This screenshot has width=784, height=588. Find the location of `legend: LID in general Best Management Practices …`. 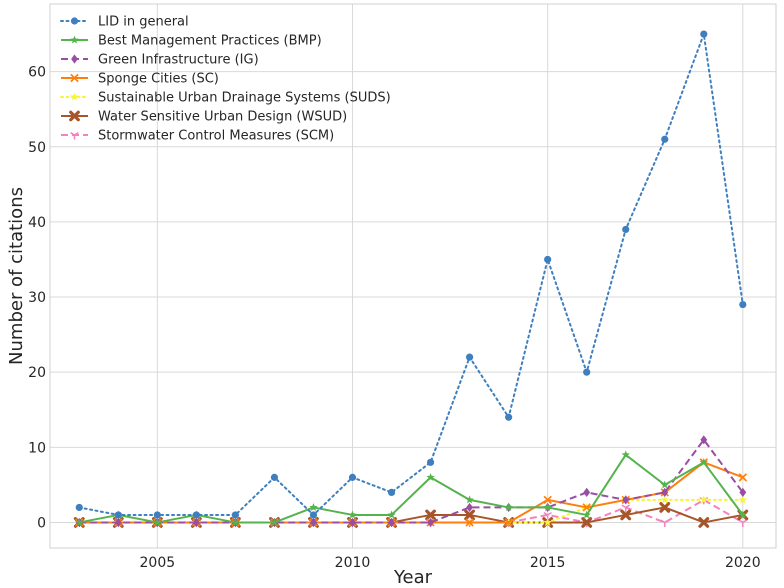

legend: LID in general Best Management Practices … is located at coordinates (225, 79).